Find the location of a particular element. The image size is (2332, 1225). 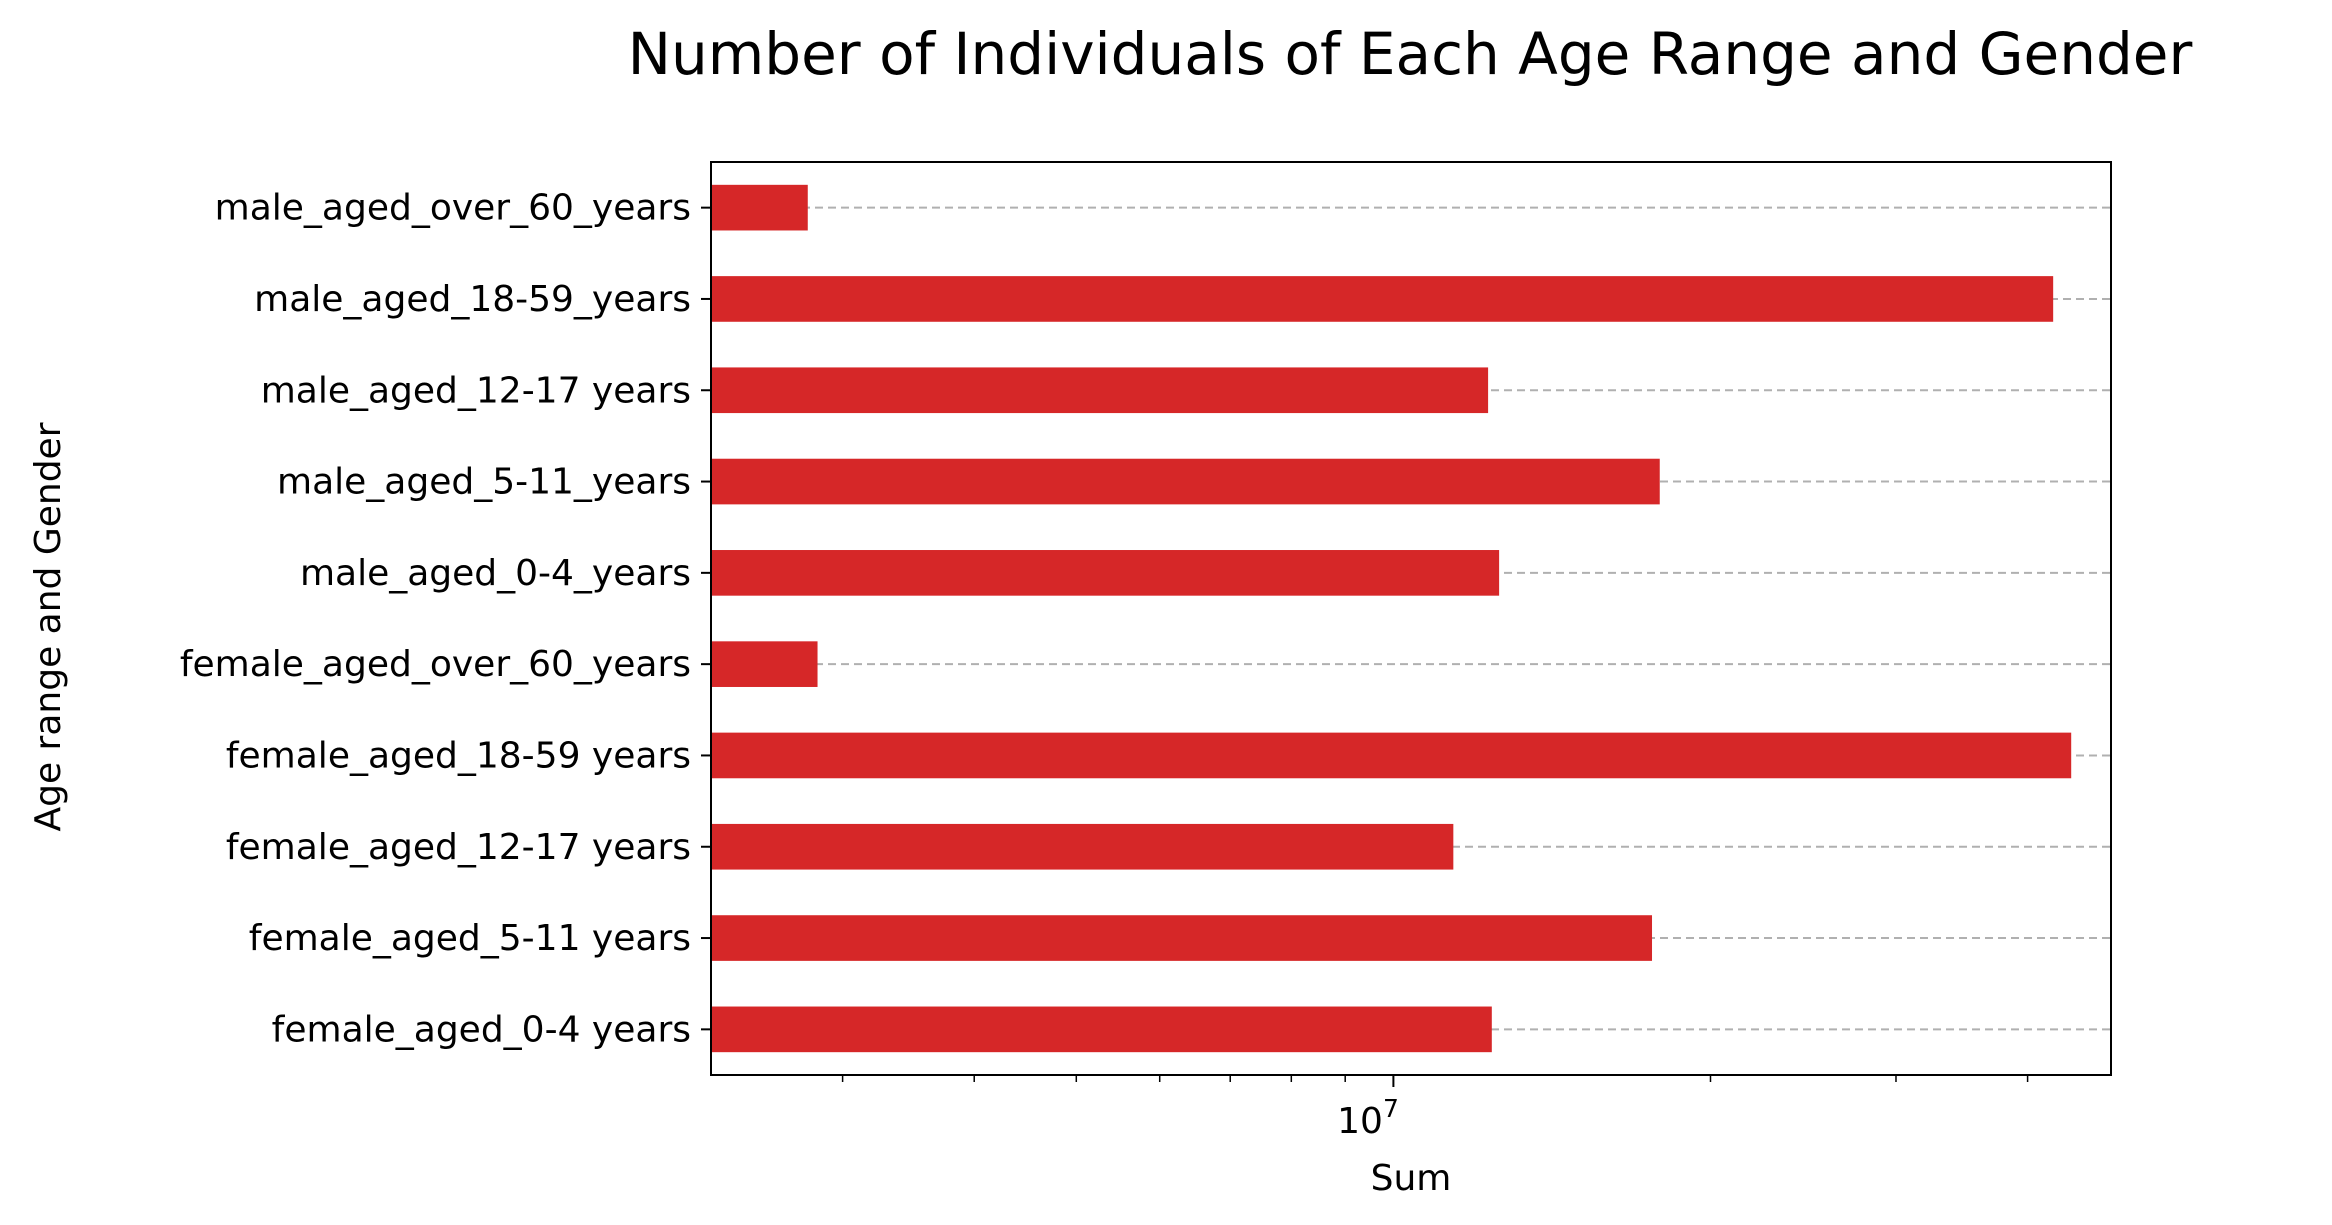

y-tick-label: female_aged_over_60_years is located at coordinates (435, 664).